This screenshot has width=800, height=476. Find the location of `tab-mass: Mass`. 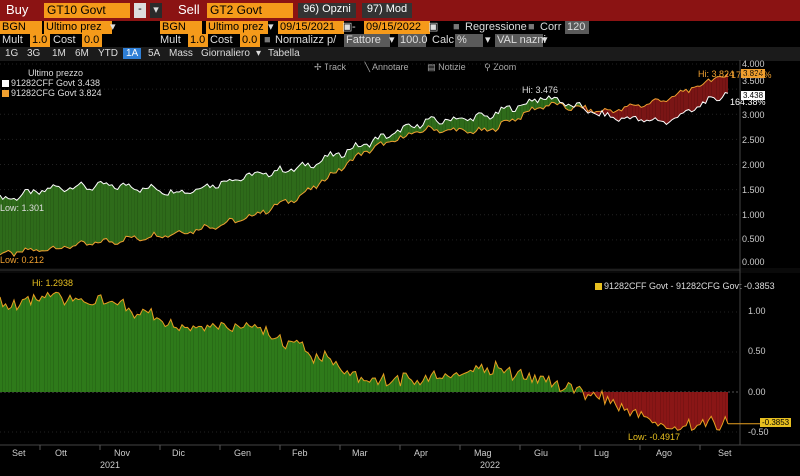

tab-mass: Mass is located at coordinates (181, 53).